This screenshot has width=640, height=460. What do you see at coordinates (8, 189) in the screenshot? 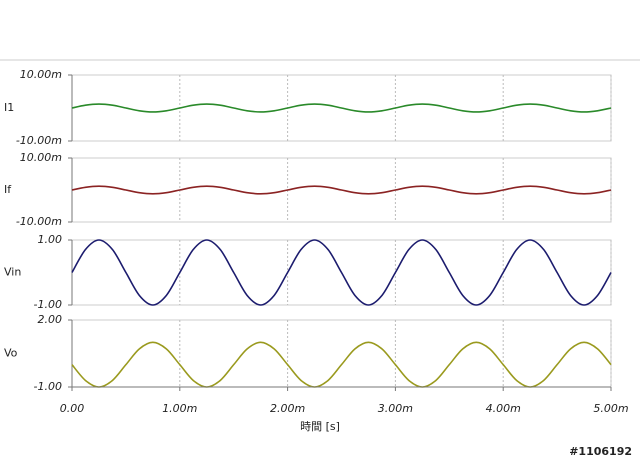
I see `series-label: If` at bounding box center [8, 189].